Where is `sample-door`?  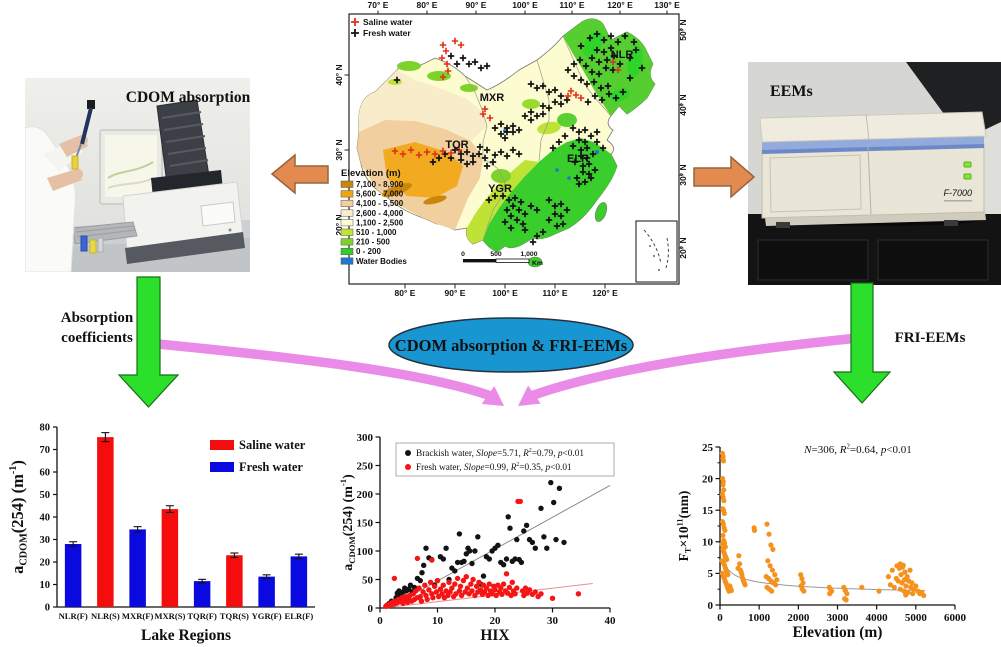 sample-door is located at coordinates (815, 183).